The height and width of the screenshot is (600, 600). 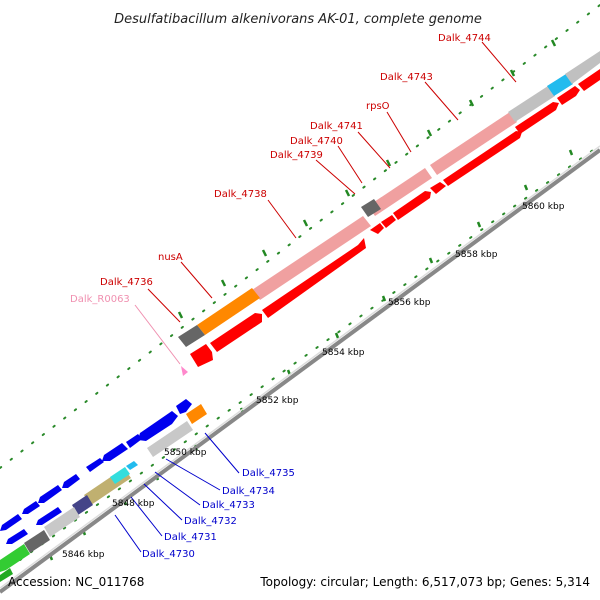 I want to click on gene-label-nusa: nusA, so click(x=170, y=257).